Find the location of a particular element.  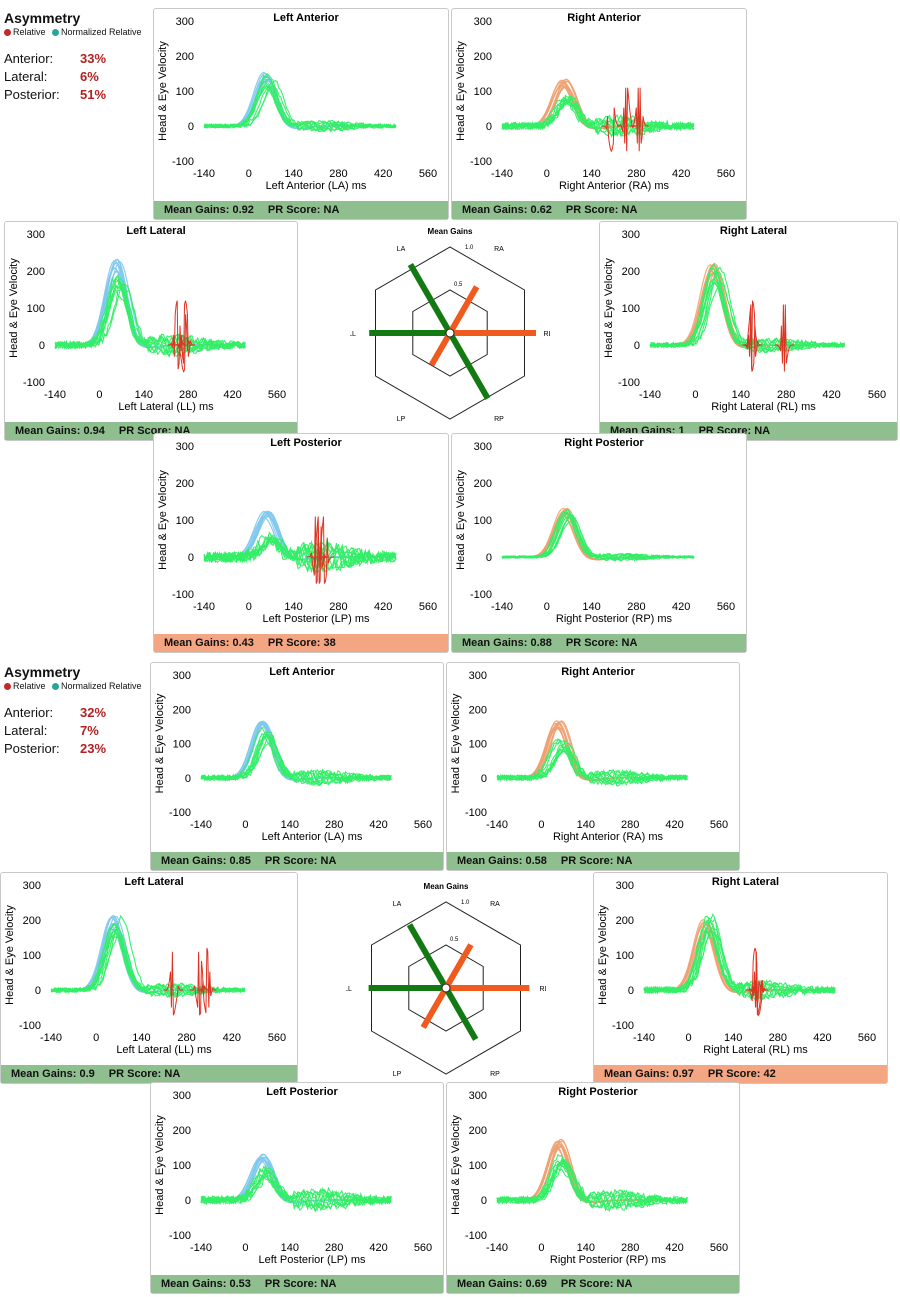

radar-hub is located at coordinates (450, 333).